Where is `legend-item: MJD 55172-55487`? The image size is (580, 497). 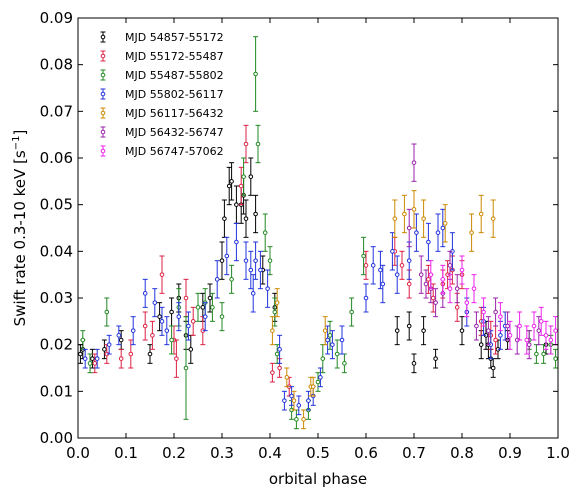
legend-item: MJD 55172-55487 is located at coordinates (162, 56).